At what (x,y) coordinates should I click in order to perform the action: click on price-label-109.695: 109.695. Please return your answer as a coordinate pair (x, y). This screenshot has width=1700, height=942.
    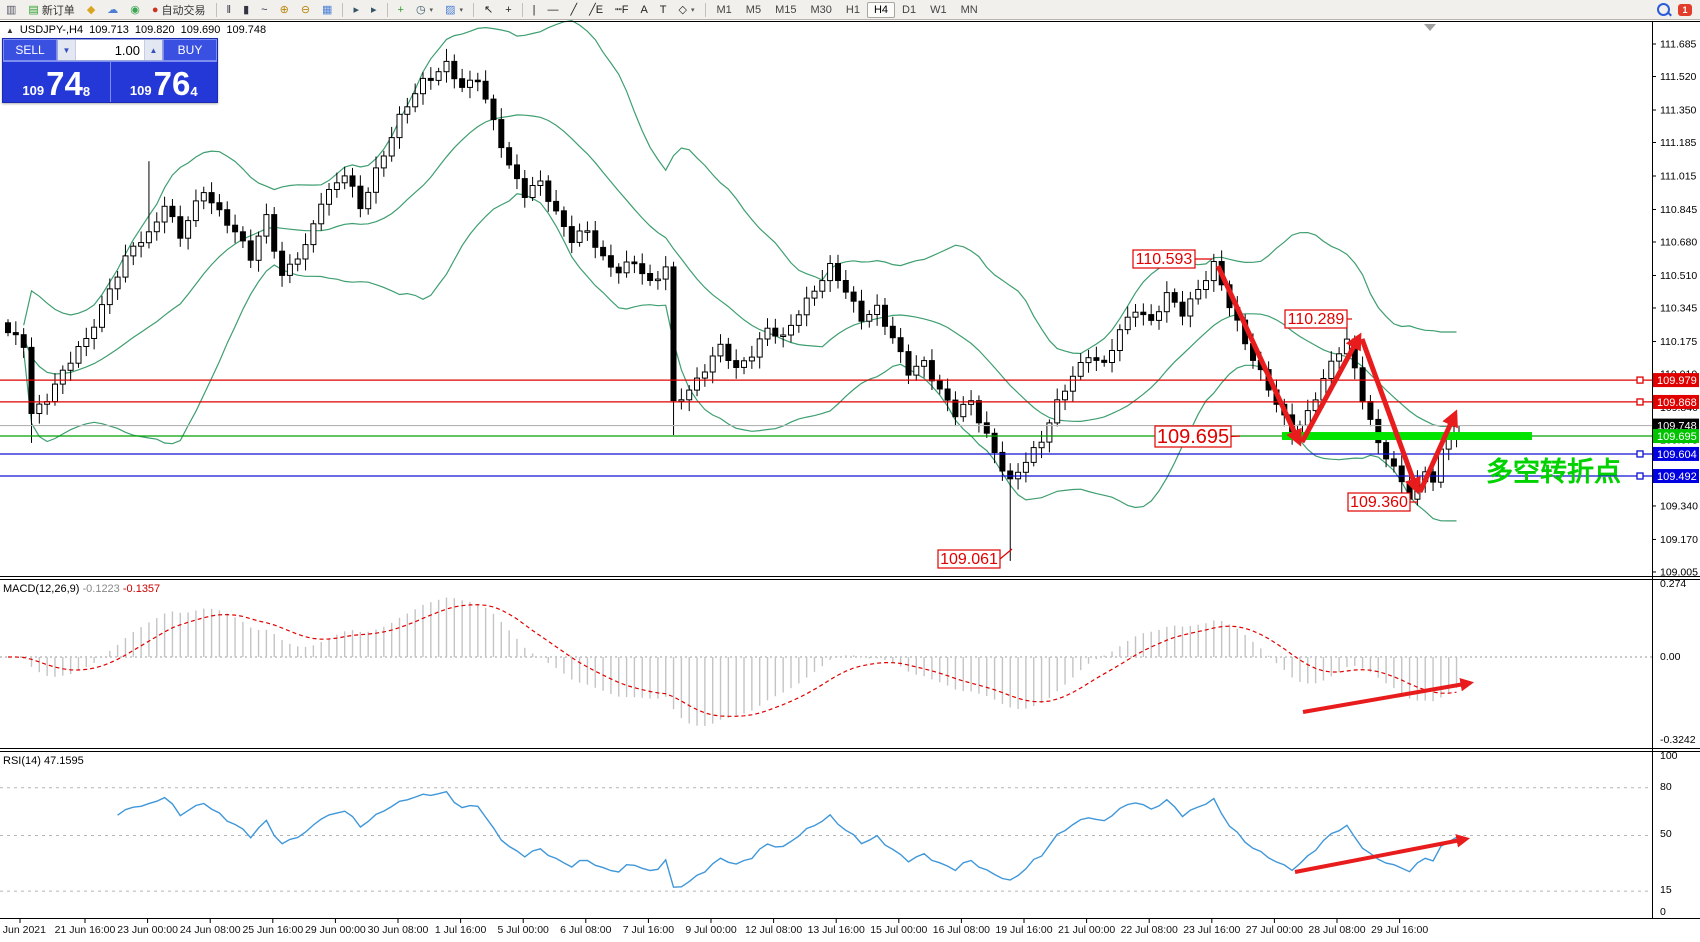
    Looking at the image, I should click on (1197, 436).